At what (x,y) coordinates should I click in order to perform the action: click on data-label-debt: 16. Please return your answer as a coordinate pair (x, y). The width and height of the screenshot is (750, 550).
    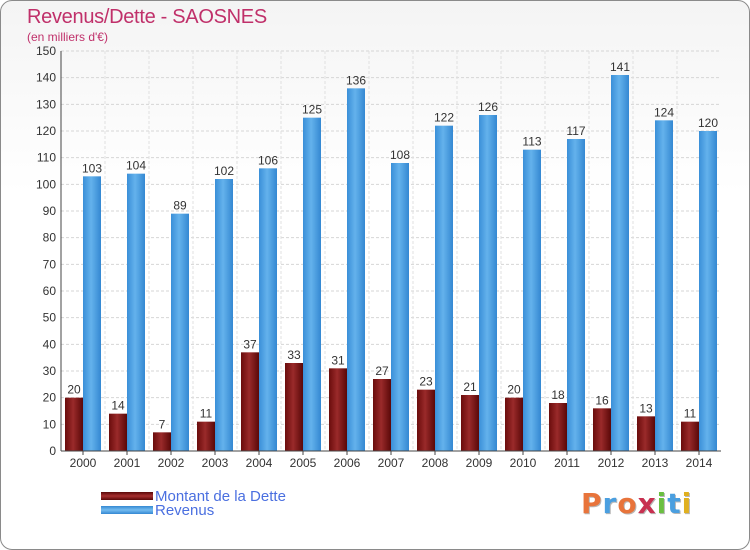
    Looking at the image, I should click on (602, 400).